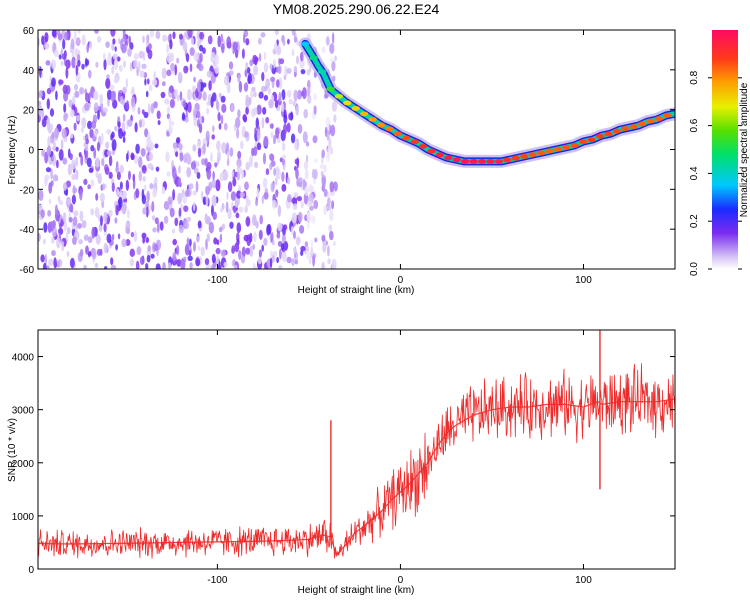 The width and height of the screenshot is (750, 600). Describe the element at coordinates (583, 580) in the screenshot. I see `x-tick-label: 100` at that location.